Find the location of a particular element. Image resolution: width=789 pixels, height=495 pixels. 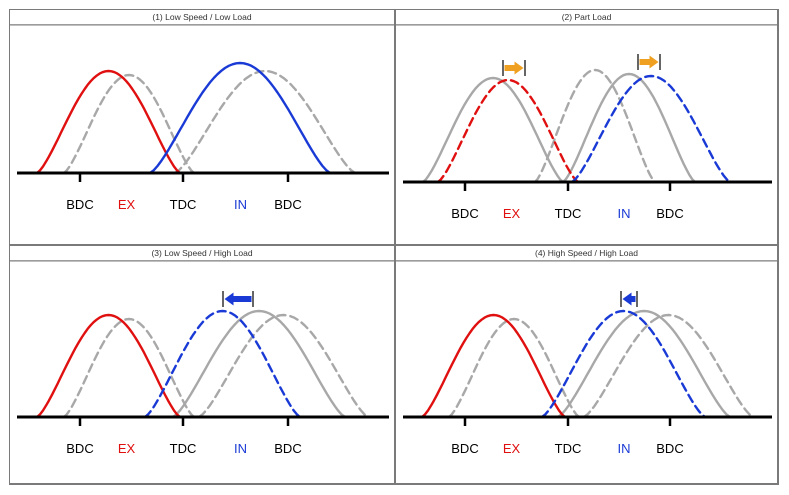

panel-title: (4) High Speed / High Load is located at coordinates (586, 253).